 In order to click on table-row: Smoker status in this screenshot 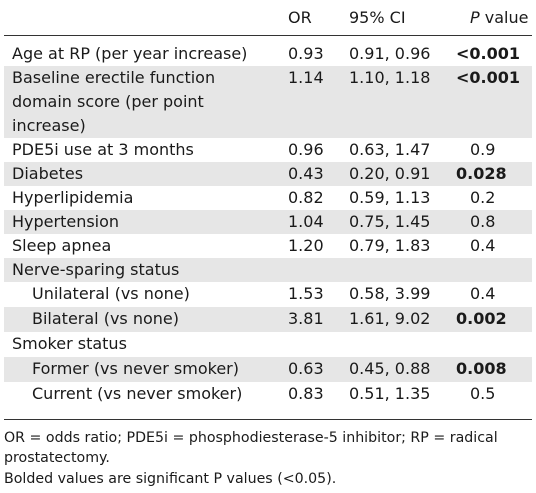, I will do `click(268, 345)`.